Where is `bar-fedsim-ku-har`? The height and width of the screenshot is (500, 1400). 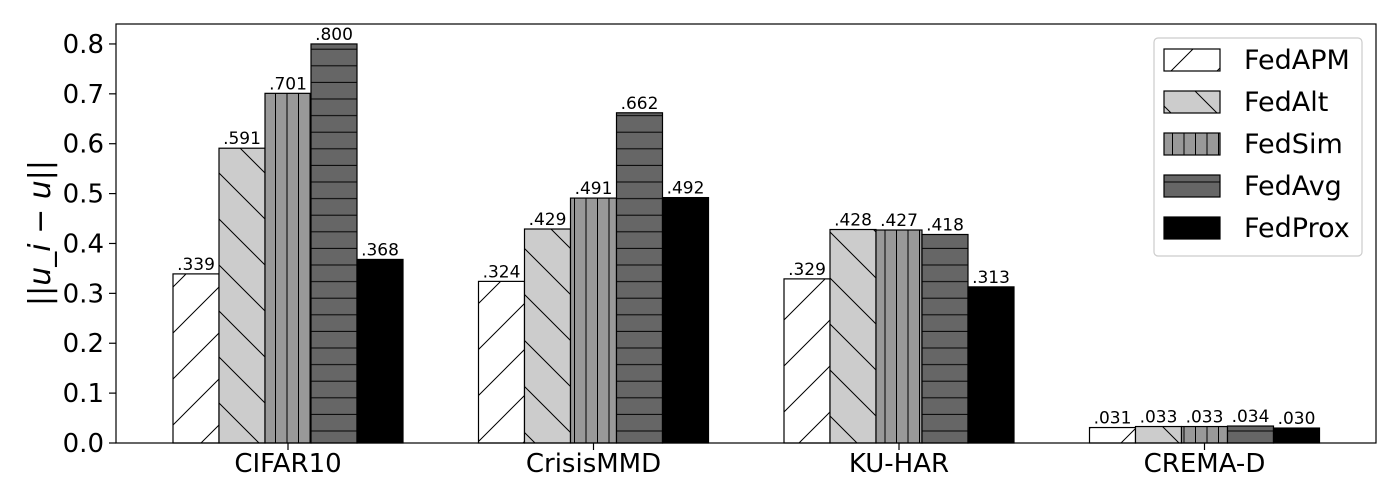
bar-fedsim-ku-har is located at coordinates (899, 336).